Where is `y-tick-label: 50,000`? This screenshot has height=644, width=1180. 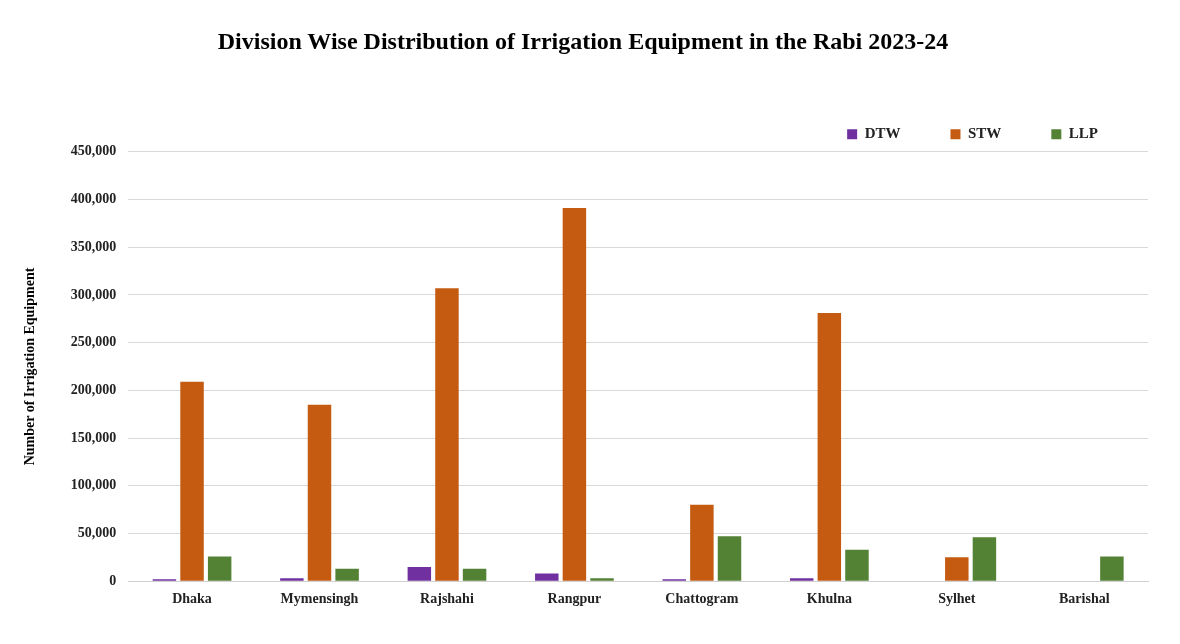 y-tick-label: 50,000 is located at coordinates (97, 533).